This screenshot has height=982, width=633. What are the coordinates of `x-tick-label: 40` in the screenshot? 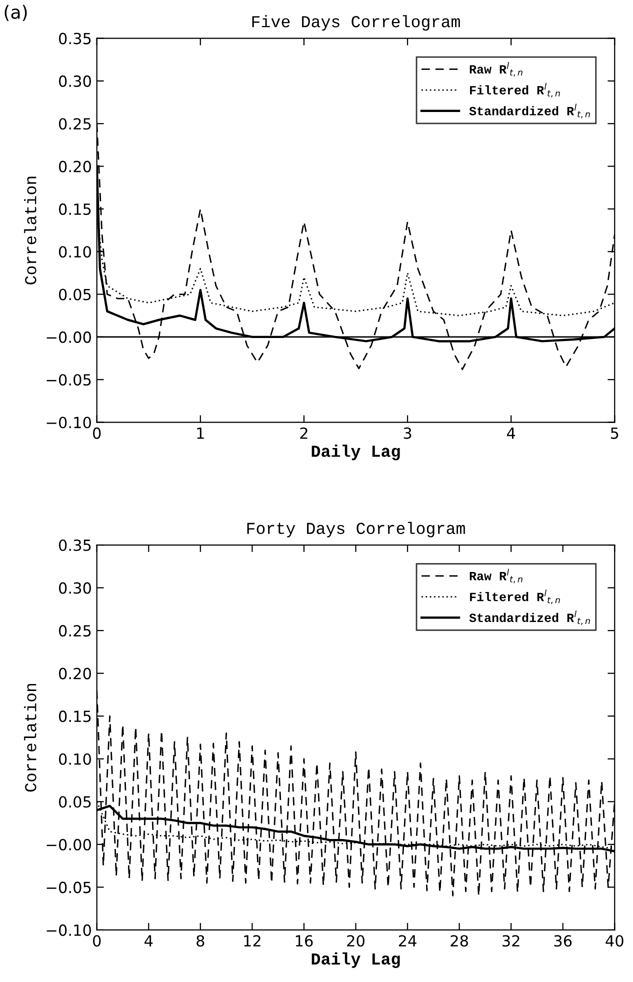 It's located at (615, 941).